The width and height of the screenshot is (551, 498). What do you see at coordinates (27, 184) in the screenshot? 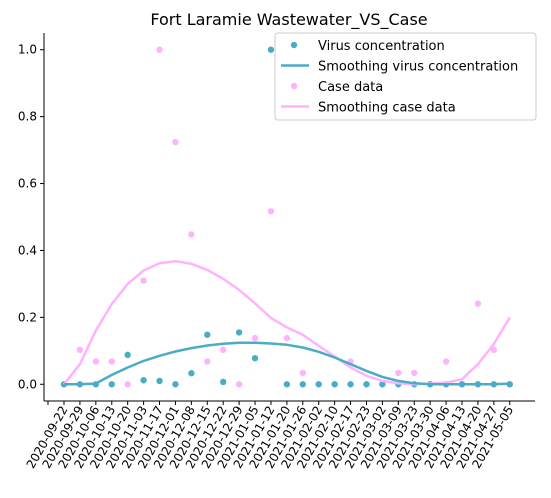
I see `y-tick-label-3: 0.6` at bounding box center [27, 184].